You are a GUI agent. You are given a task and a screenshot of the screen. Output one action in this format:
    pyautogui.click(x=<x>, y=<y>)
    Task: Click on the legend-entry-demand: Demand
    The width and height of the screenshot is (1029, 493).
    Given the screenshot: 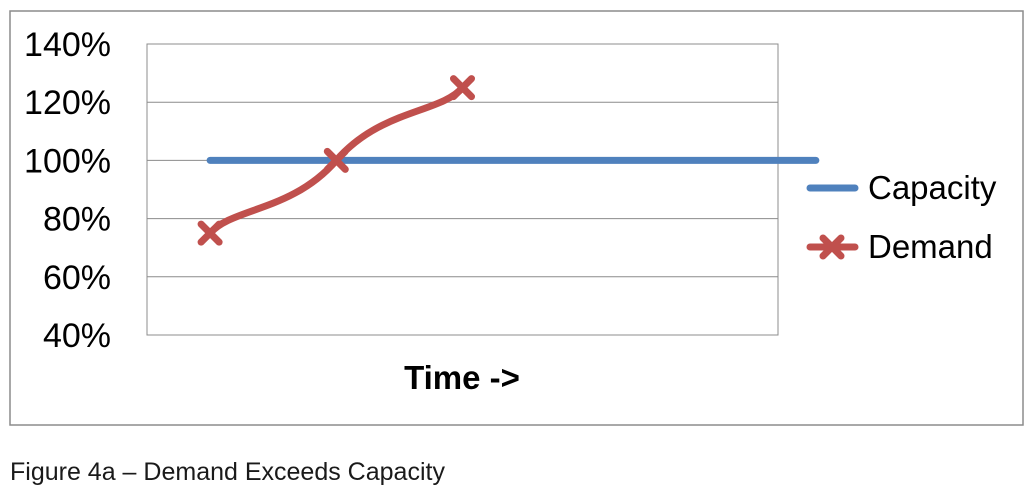 What is the action you would take?
    pyautogui.click(x=899, y=246)
    